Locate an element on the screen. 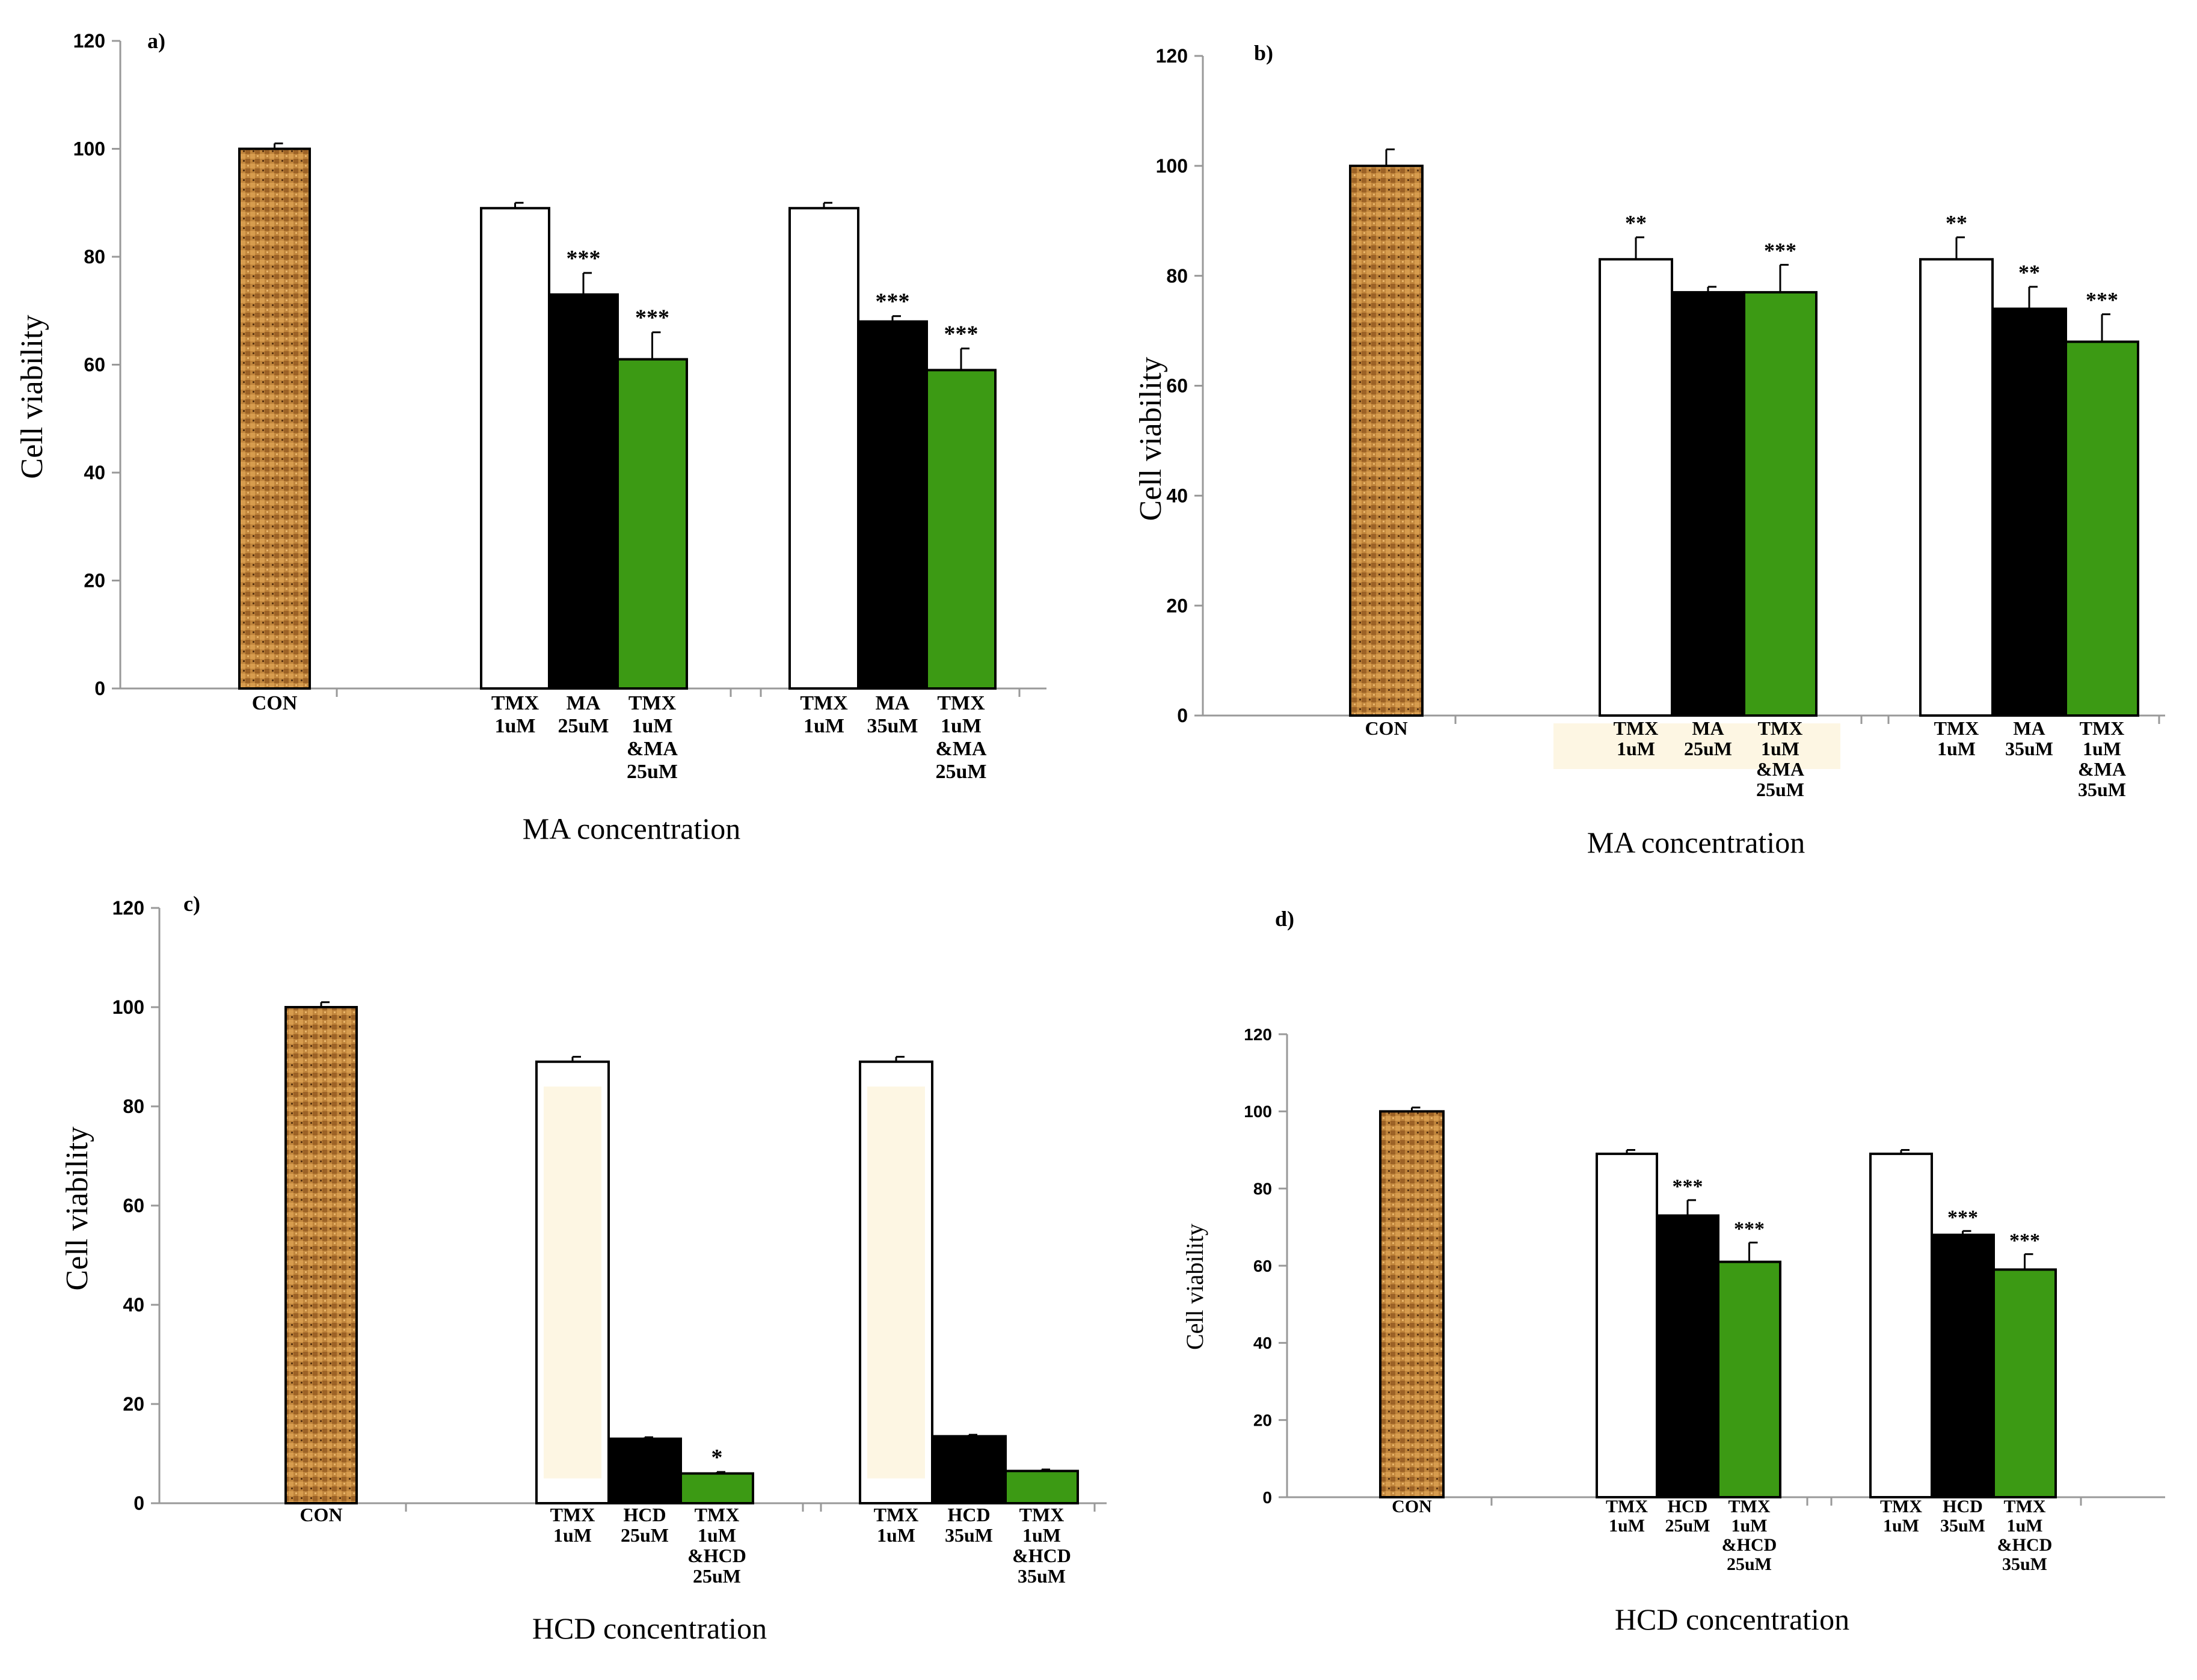 The height and width of the screenshot is (1680, 2197). category-label-line: &MA is located at coordinates (961, 749).